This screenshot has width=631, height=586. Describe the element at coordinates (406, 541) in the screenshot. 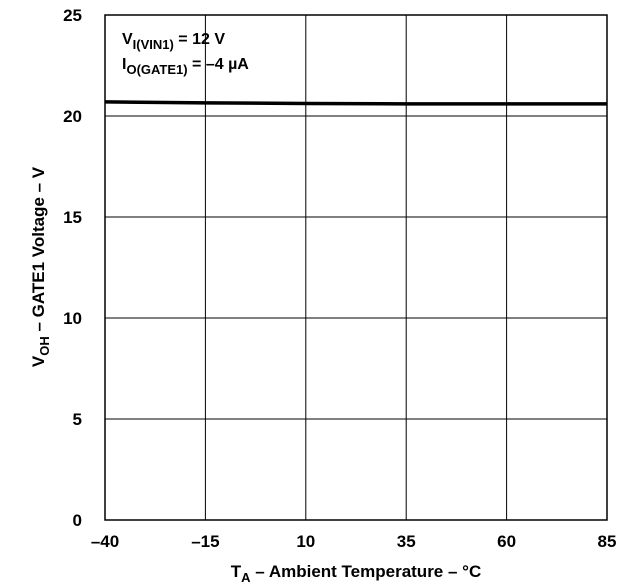

I see `x-tick-label: 35` at that location.